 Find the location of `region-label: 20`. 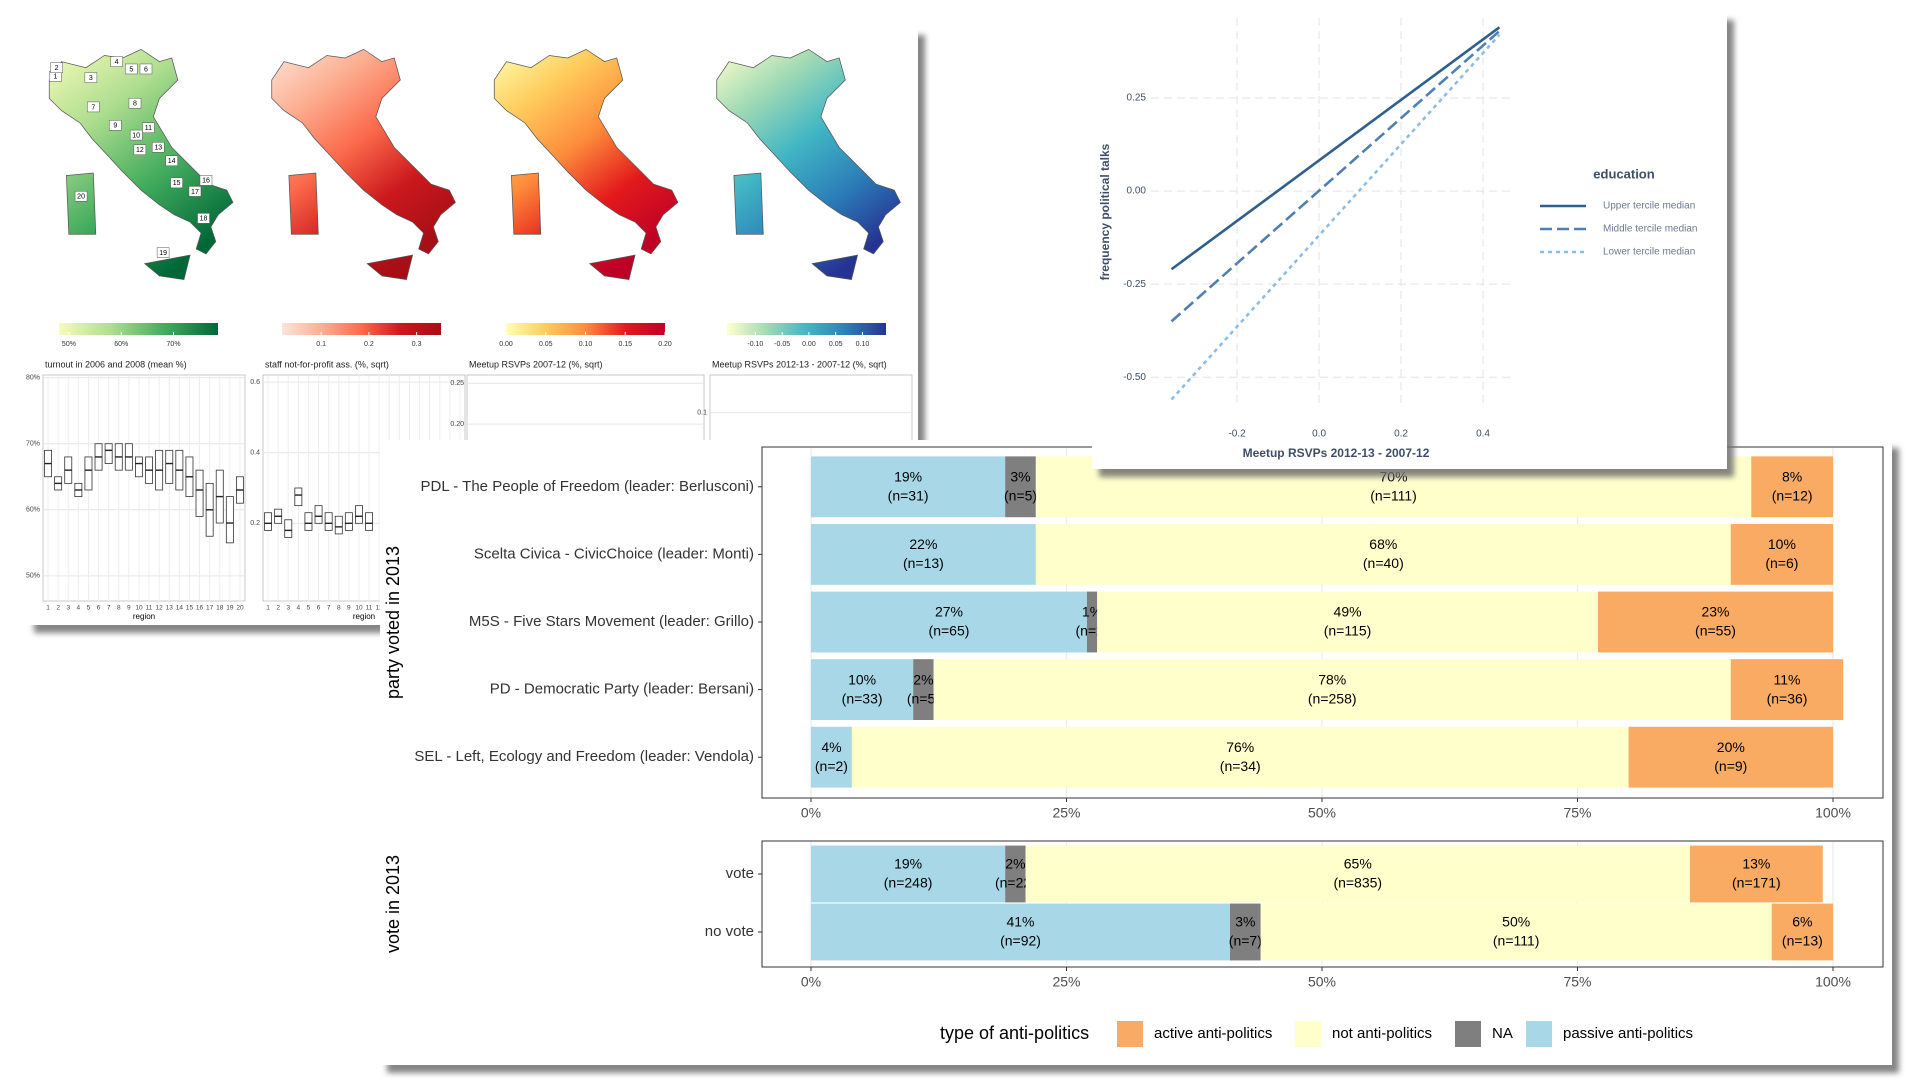

region-label: 20 is located at coordinates (81, 197).